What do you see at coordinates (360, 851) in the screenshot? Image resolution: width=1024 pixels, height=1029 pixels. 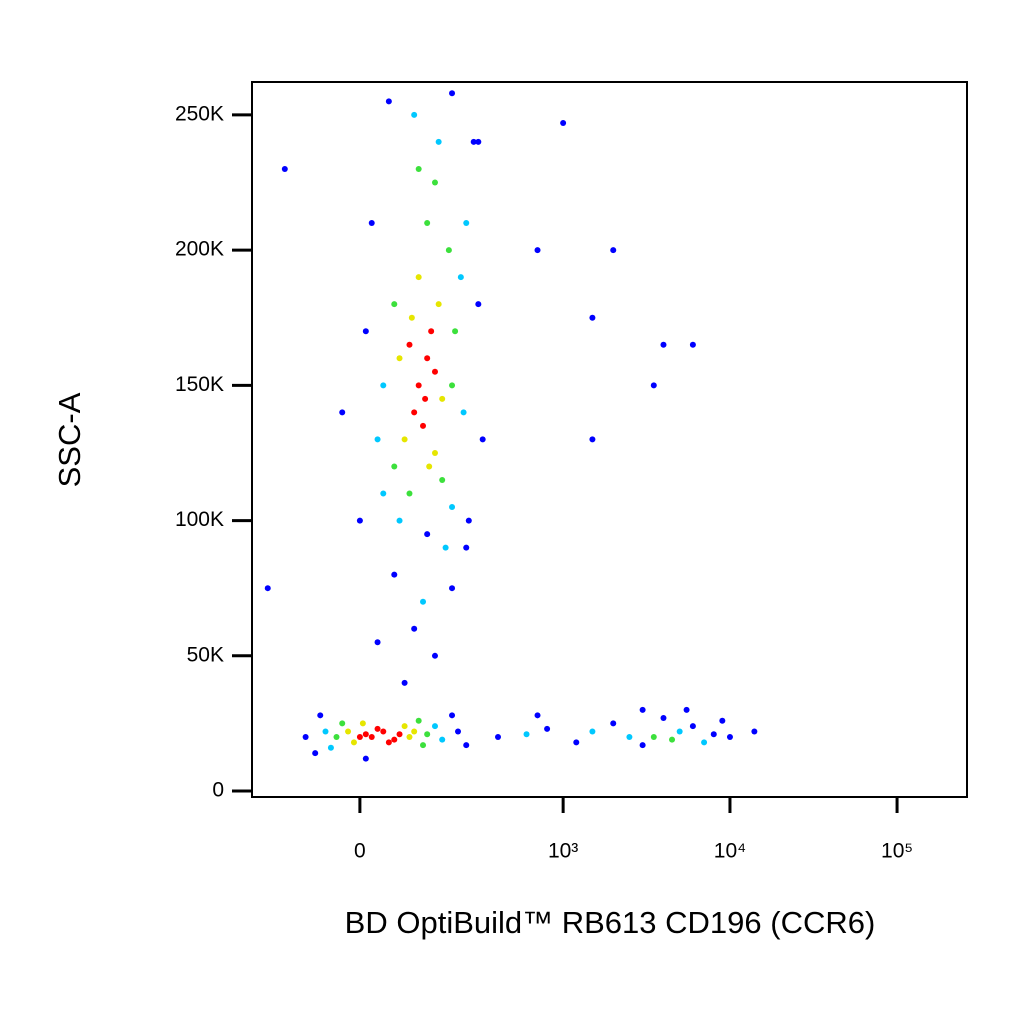 I see `x-tick-label: 0` at bounding box center [360, 851].